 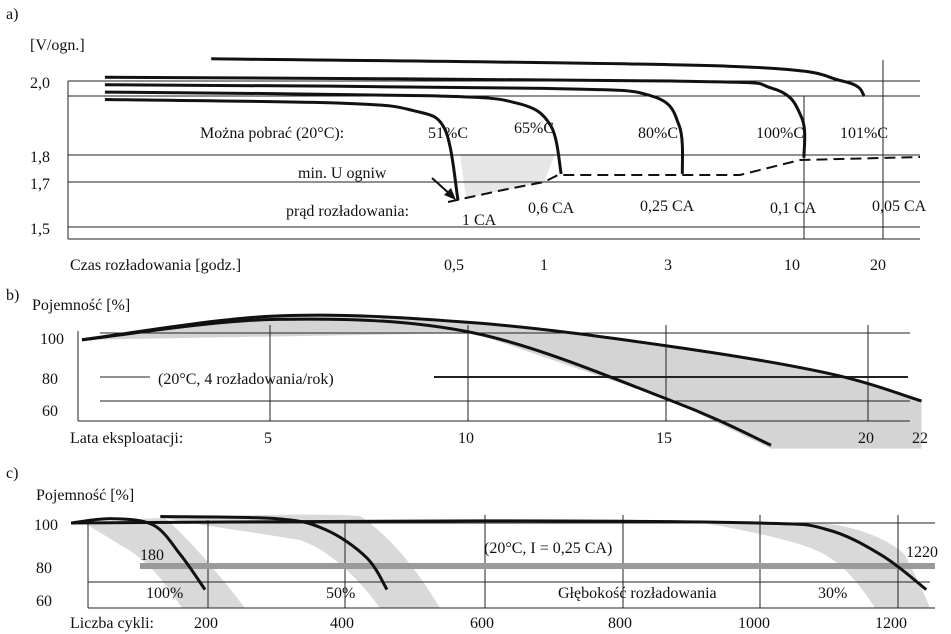 What do you see at coordinates (12, 295) in the screenshot?
I see `panel-b-label: b)` at bounding box center [12, 295].